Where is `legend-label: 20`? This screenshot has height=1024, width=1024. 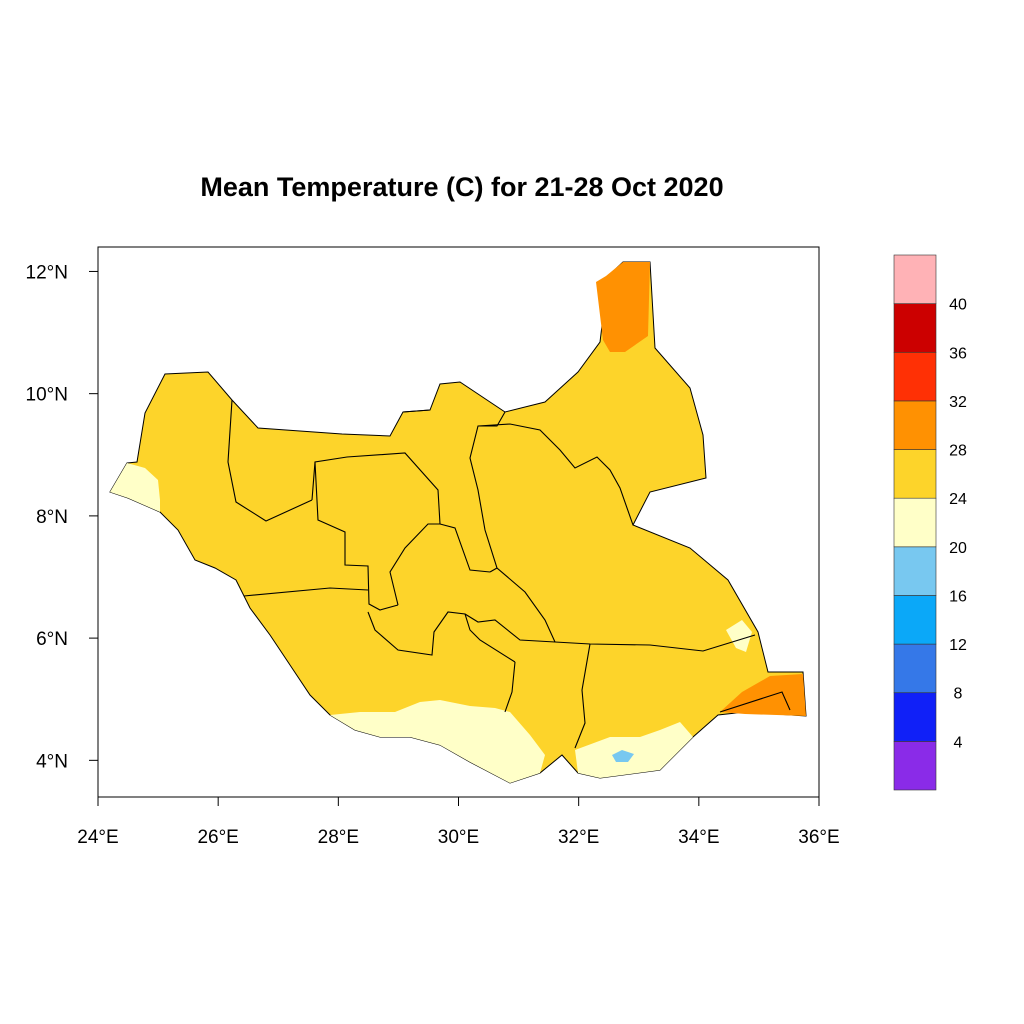
legend-label: 20 is located at coordinates (958, 548).